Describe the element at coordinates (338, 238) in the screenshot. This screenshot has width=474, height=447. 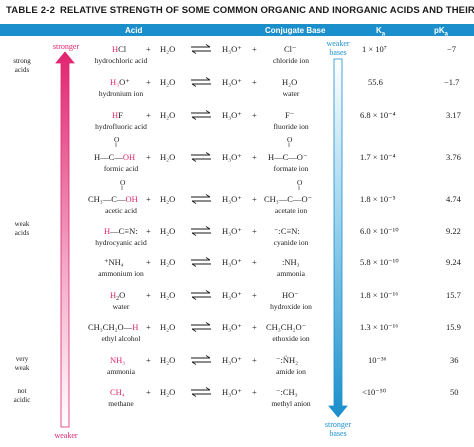
I see `base-strength-arrow` at that location.